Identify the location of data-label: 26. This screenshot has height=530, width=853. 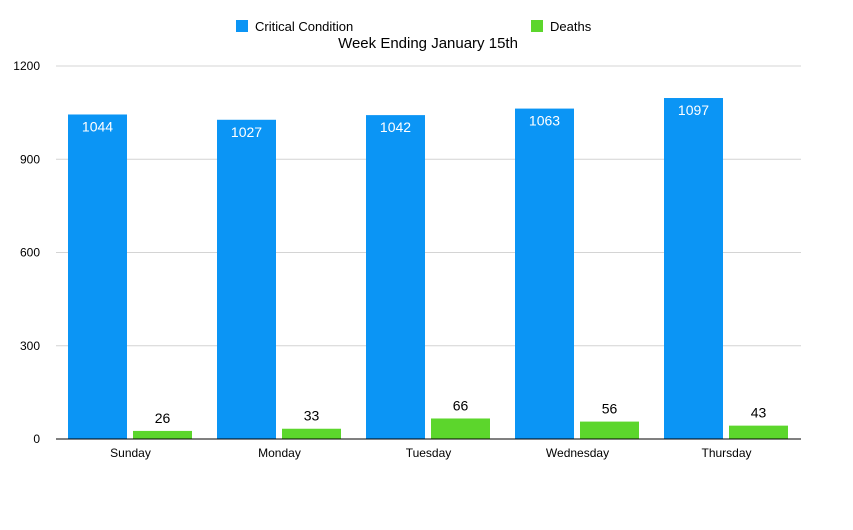
(163, 418).